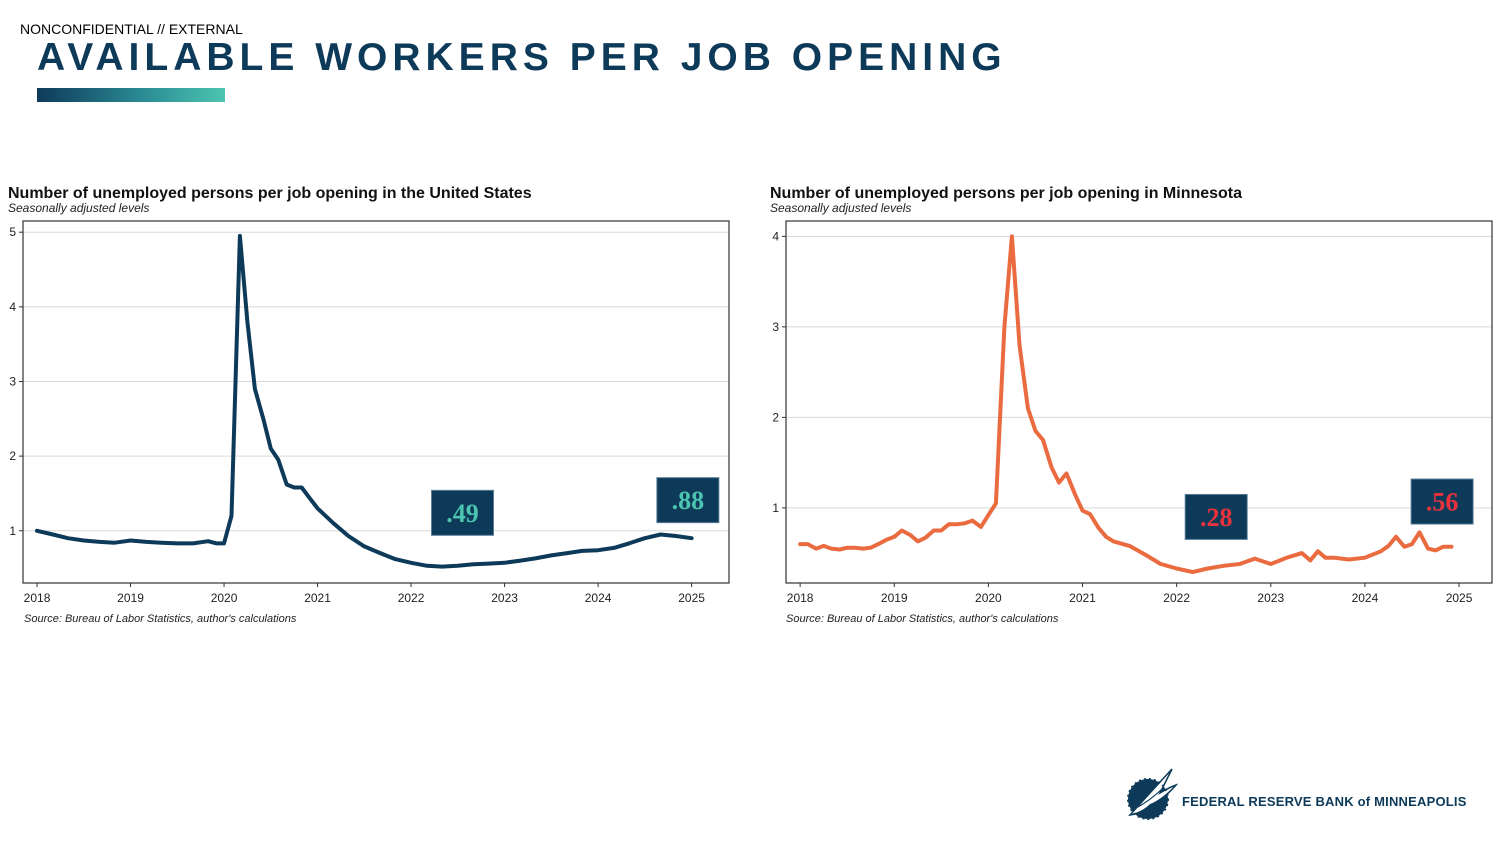 Image resolution: width=1500 pixels, height=844 pixels. I want to click on callout-value: .56, so click(1442, 502).